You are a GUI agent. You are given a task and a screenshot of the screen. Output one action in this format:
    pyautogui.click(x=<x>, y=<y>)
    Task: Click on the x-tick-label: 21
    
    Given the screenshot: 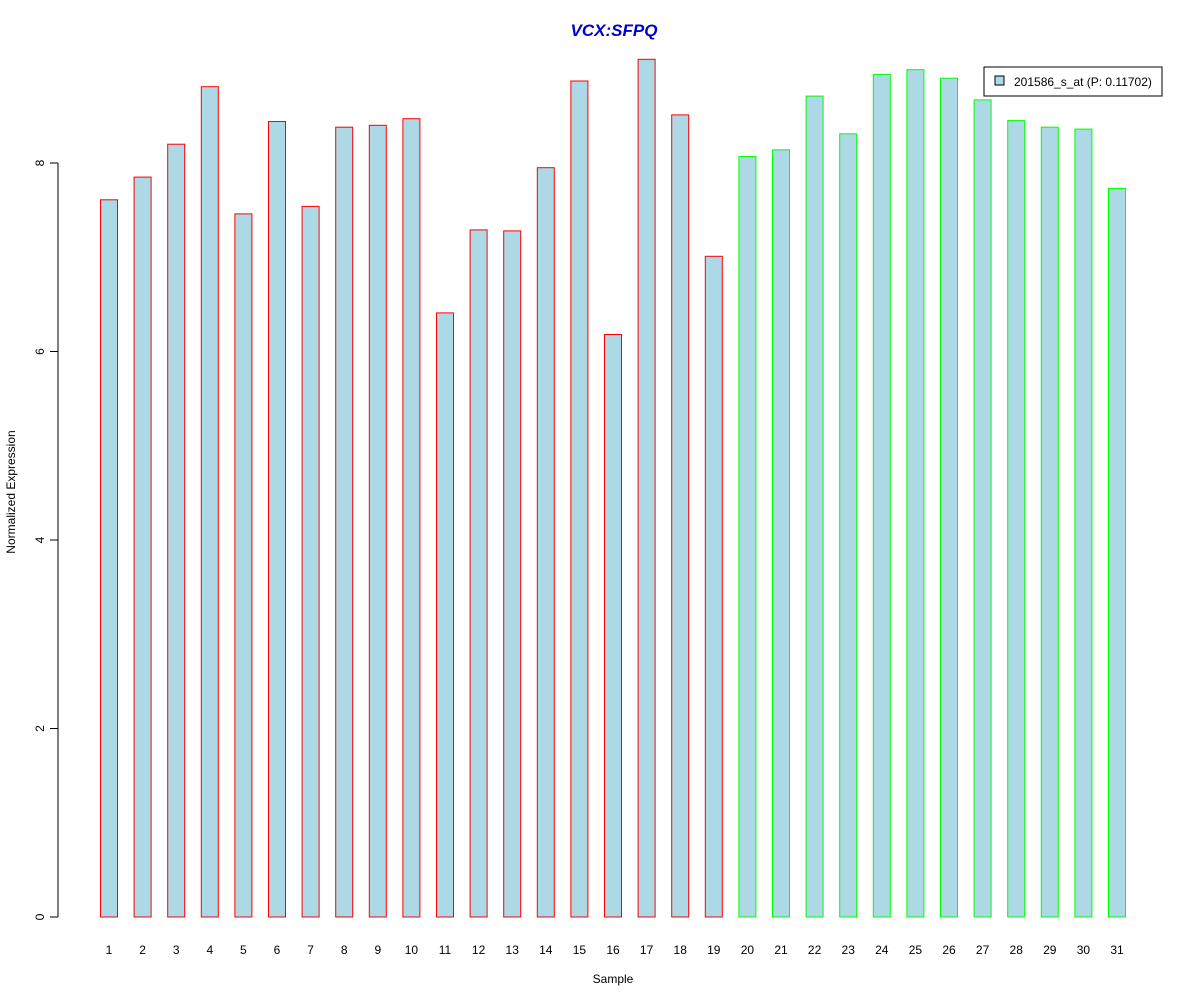 What is the action you would take?
    pyautogui.click(x=781, y=950)
    